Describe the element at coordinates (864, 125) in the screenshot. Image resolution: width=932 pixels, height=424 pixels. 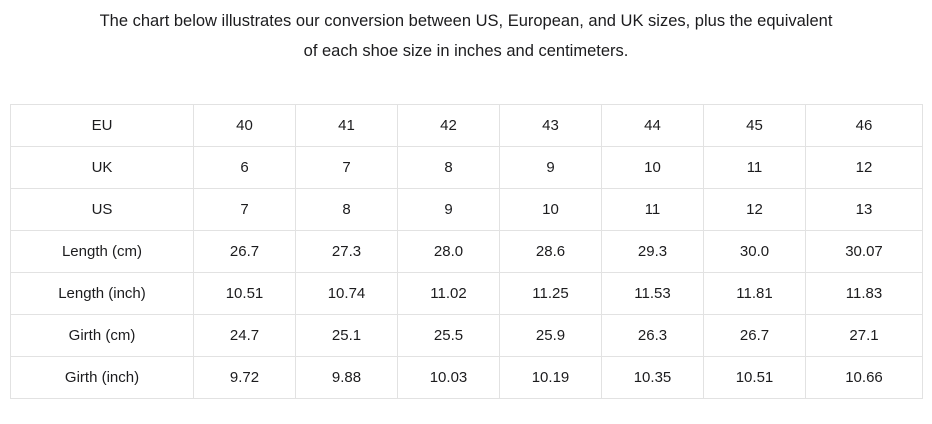
I see `table-cell: 46` at that location.